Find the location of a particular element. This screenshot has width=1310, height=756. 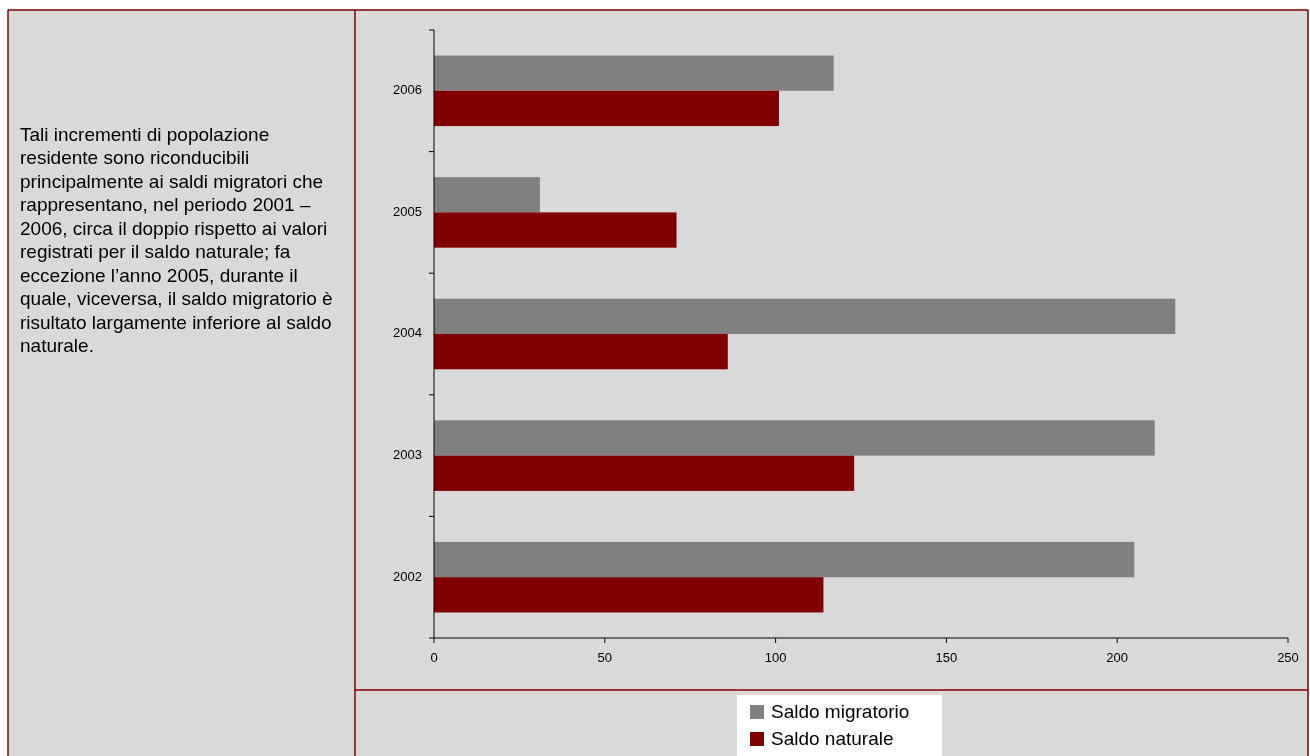

x-tick-label: 50 is located at coordinates (605, 657).